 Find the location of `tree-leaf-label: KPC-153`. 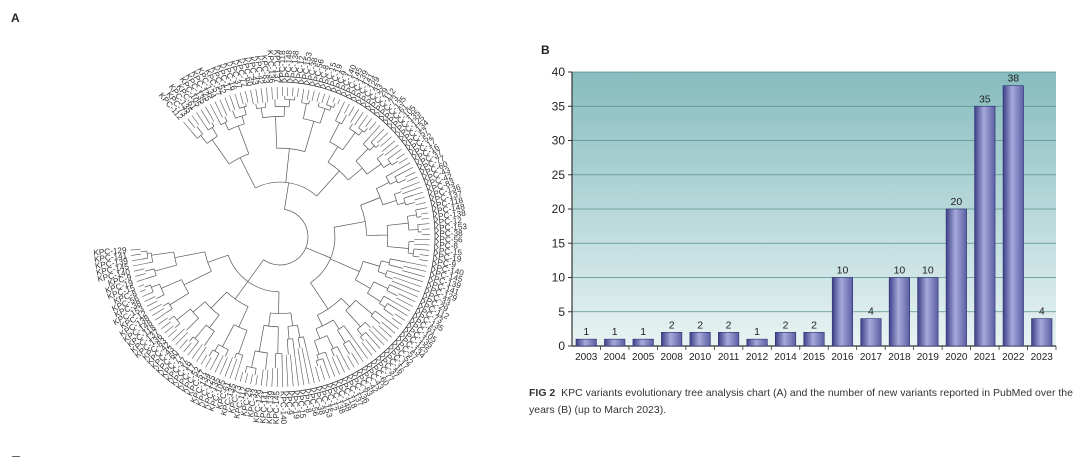

tree-leaf-label: KPC-153 is located at coordinates (451, 227).